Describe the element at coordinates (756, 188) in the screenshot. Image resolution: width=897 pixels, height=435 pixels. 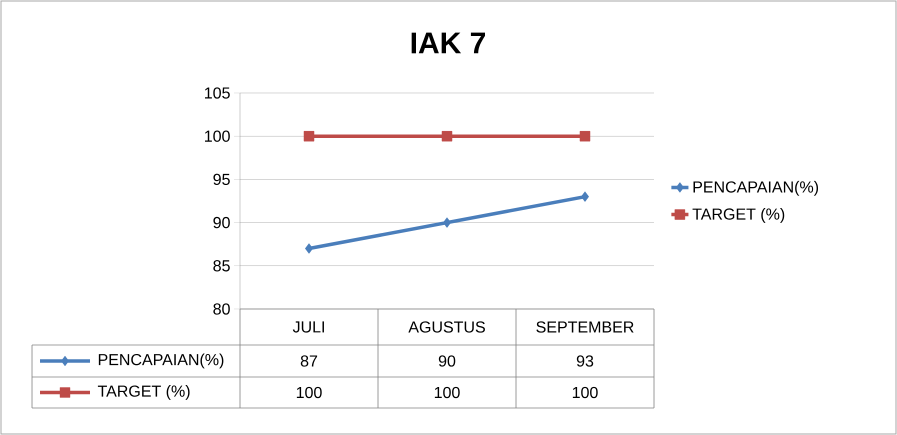
I see `legend-label: PENCAPAIAN(%)` at that location.